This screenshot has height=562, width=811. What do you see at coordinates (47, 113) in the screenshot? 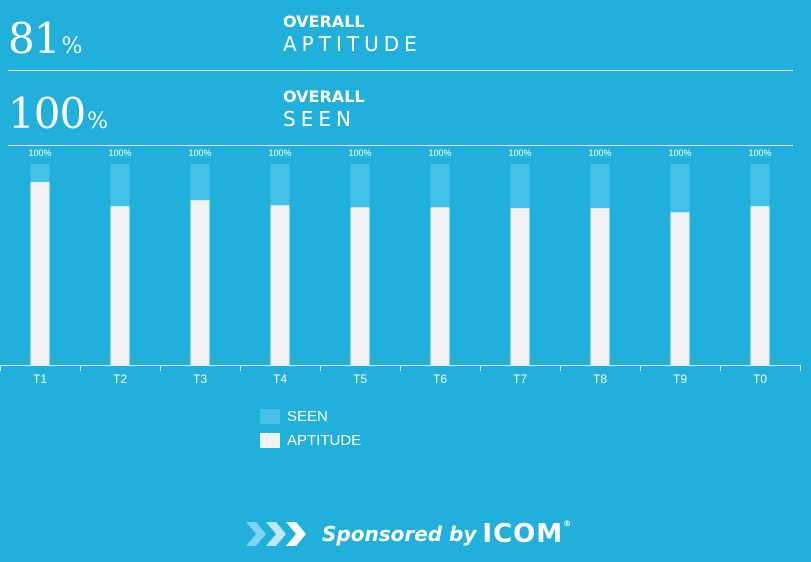
I see `seen-value: 100` at bounding box center [47, 113].